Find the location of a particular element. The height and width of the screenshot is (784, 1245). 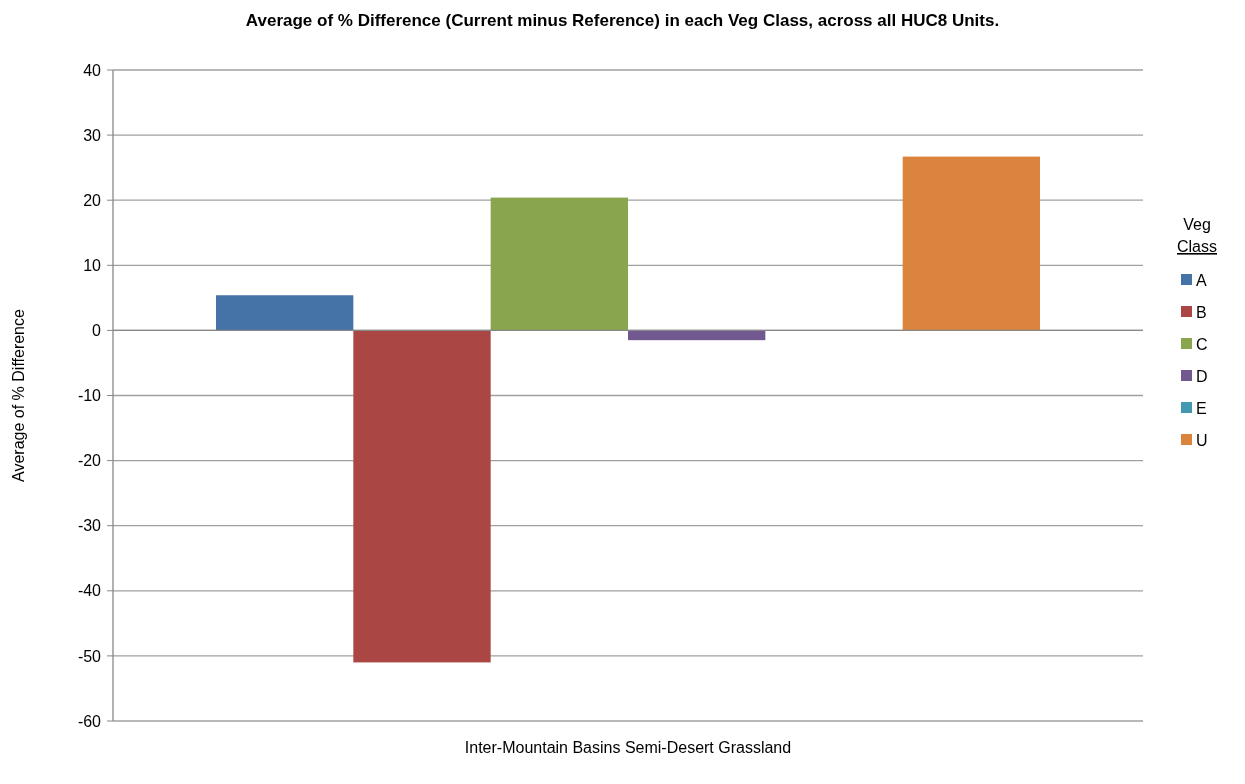

y-tick-label: 0 is located at coordinates (97, 330).